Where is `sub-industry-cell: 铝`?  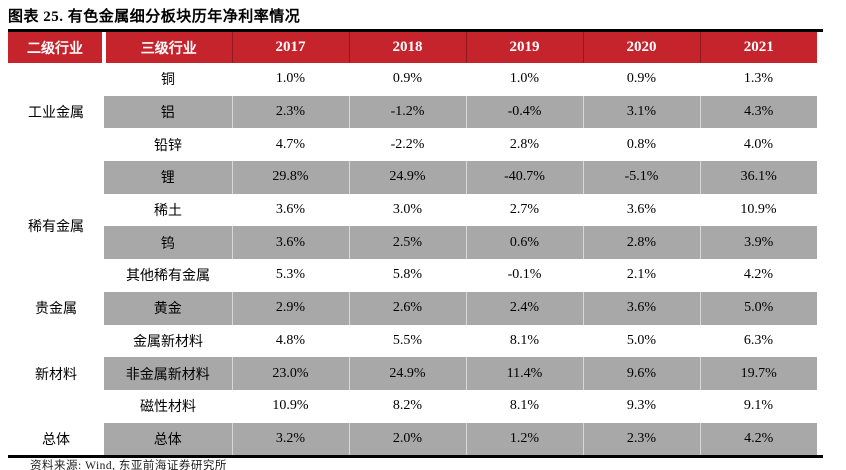 sub-industry-cell: 铝 is located at coordinates (168, 112).